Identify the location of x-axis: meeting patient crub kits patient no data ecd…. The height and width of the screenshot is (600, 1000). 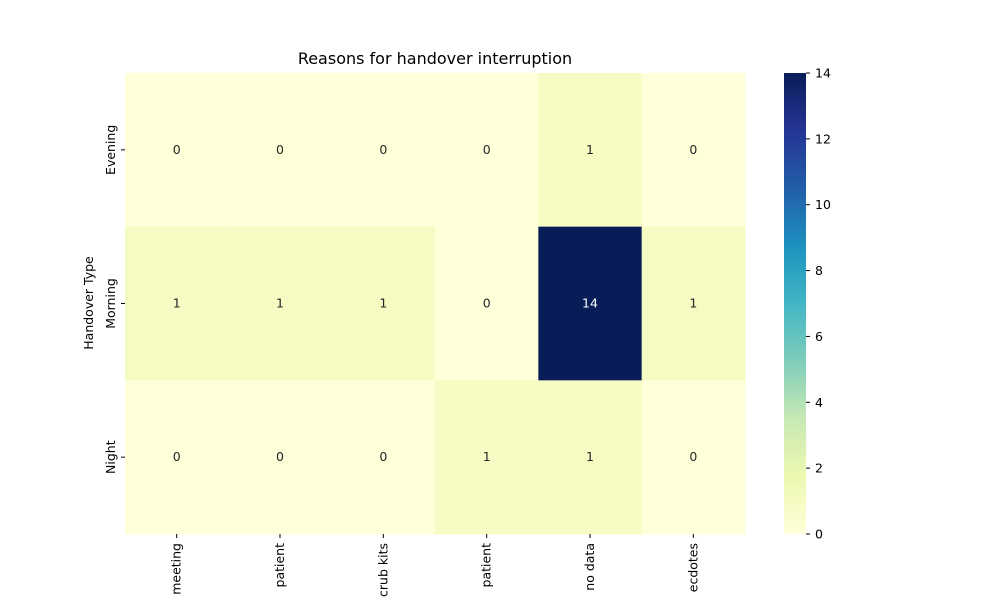
(434, 565).